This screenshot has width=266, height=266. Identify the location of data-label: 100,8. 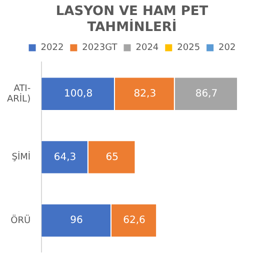
(78, 94).